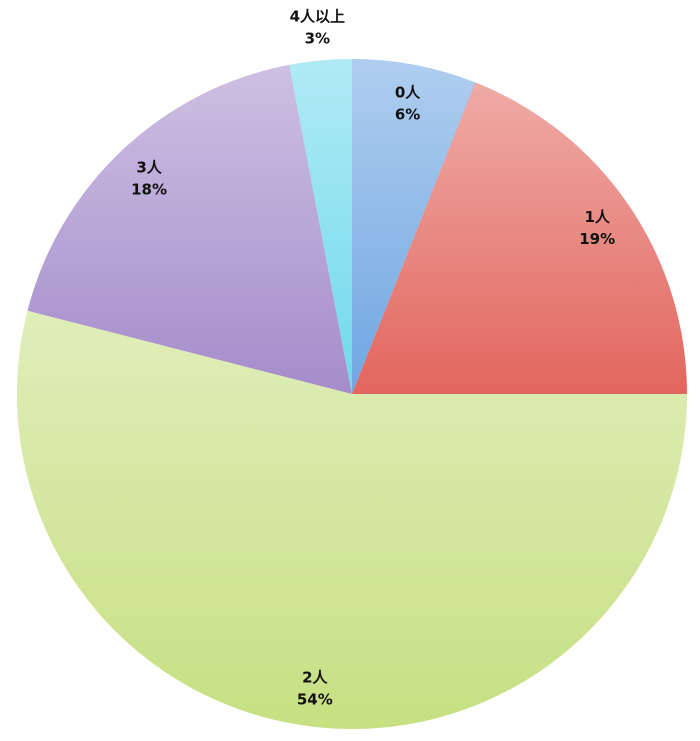  Describe the element at coordinates (407, 114) in the screenshot. I see `slice-value-label: 6%` at that location.